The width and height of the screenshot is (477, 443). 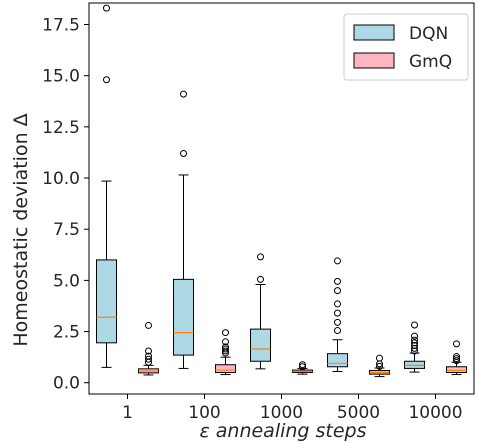 I want to click on legend: DQN GmQ, so click(x=406, y=47).